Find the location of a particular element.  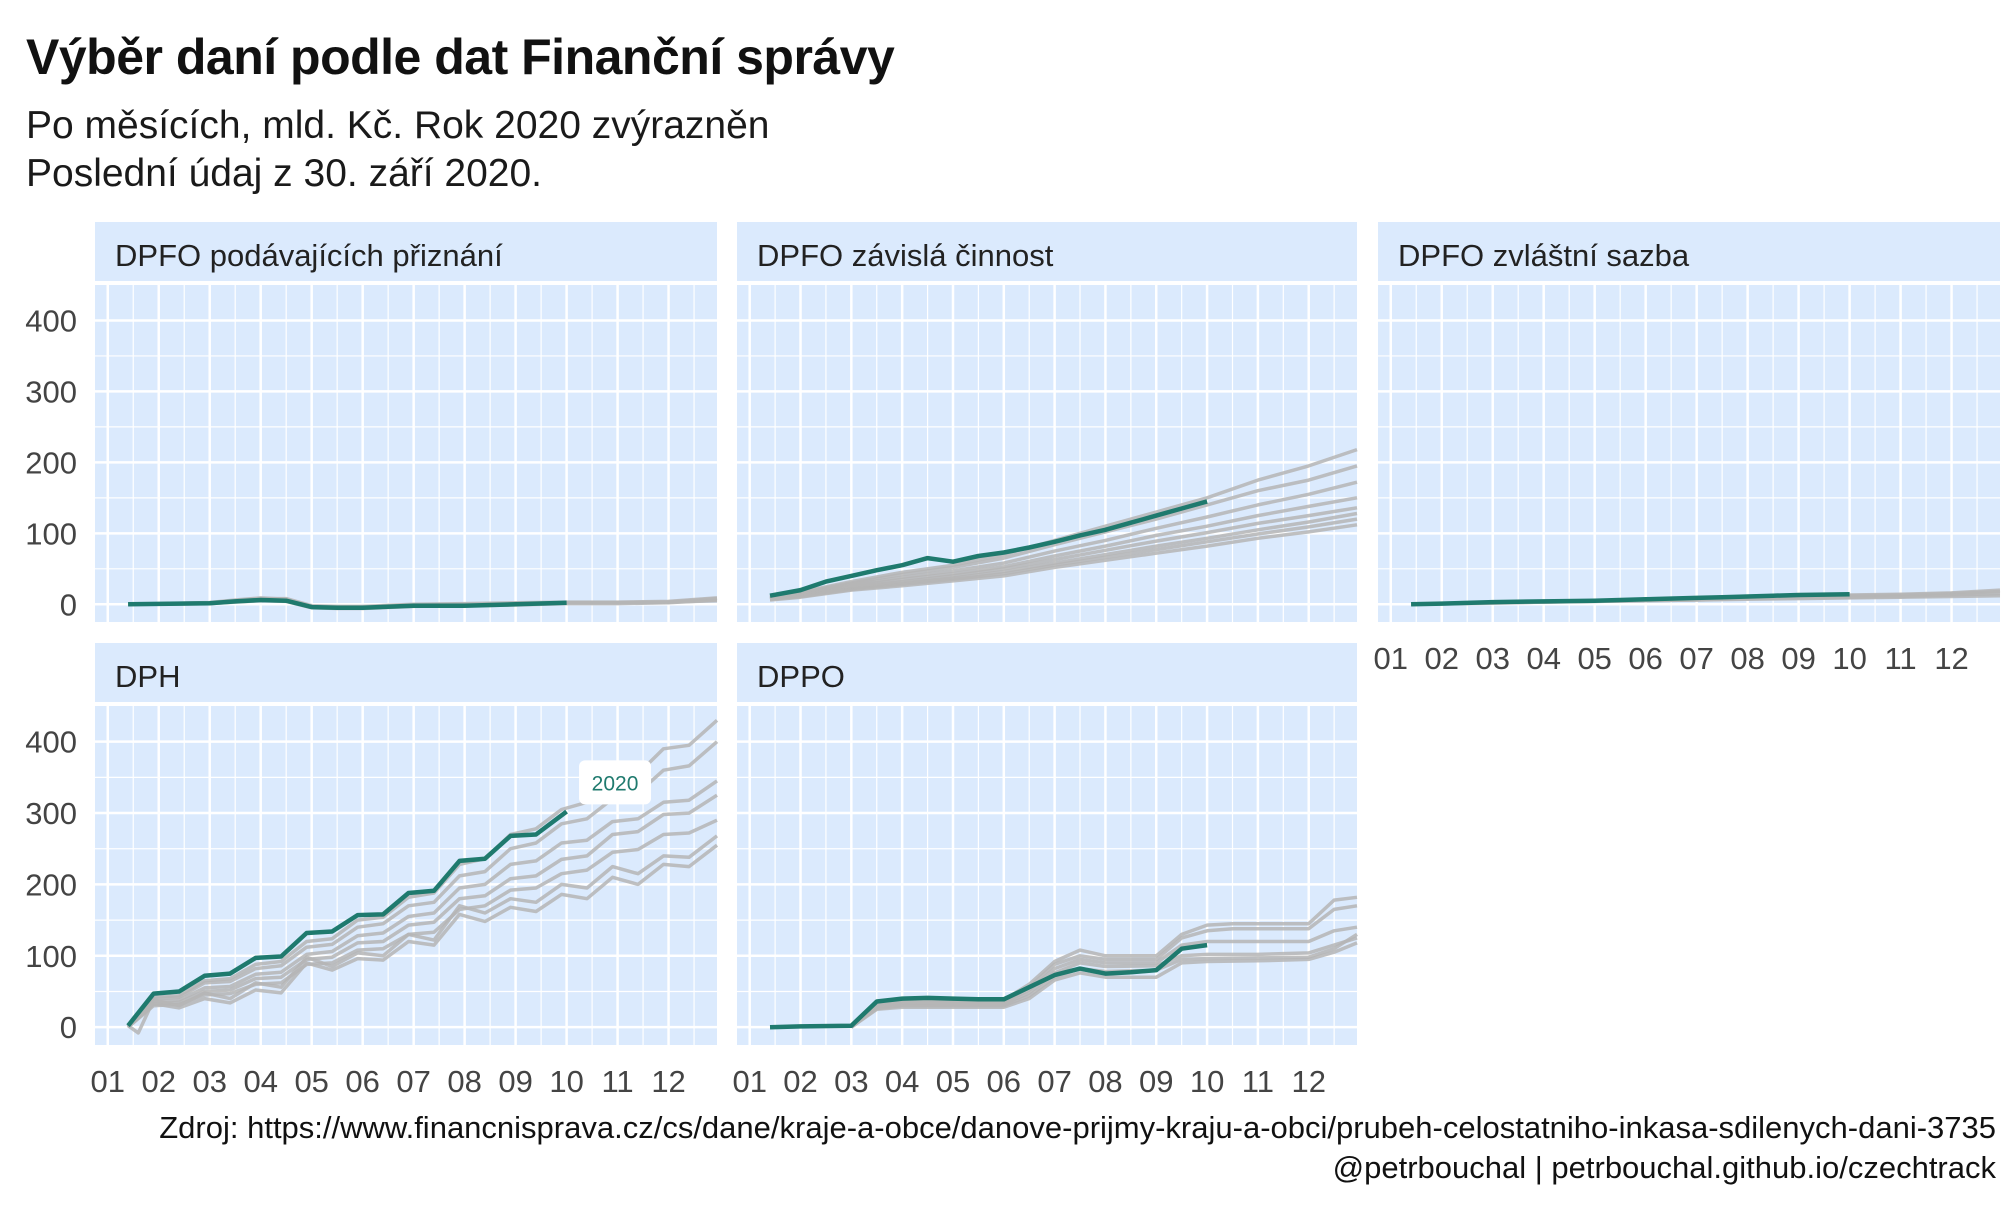

panel-strip-label: DPFO zvláštní sazba is located at coordinates (1544, 255).